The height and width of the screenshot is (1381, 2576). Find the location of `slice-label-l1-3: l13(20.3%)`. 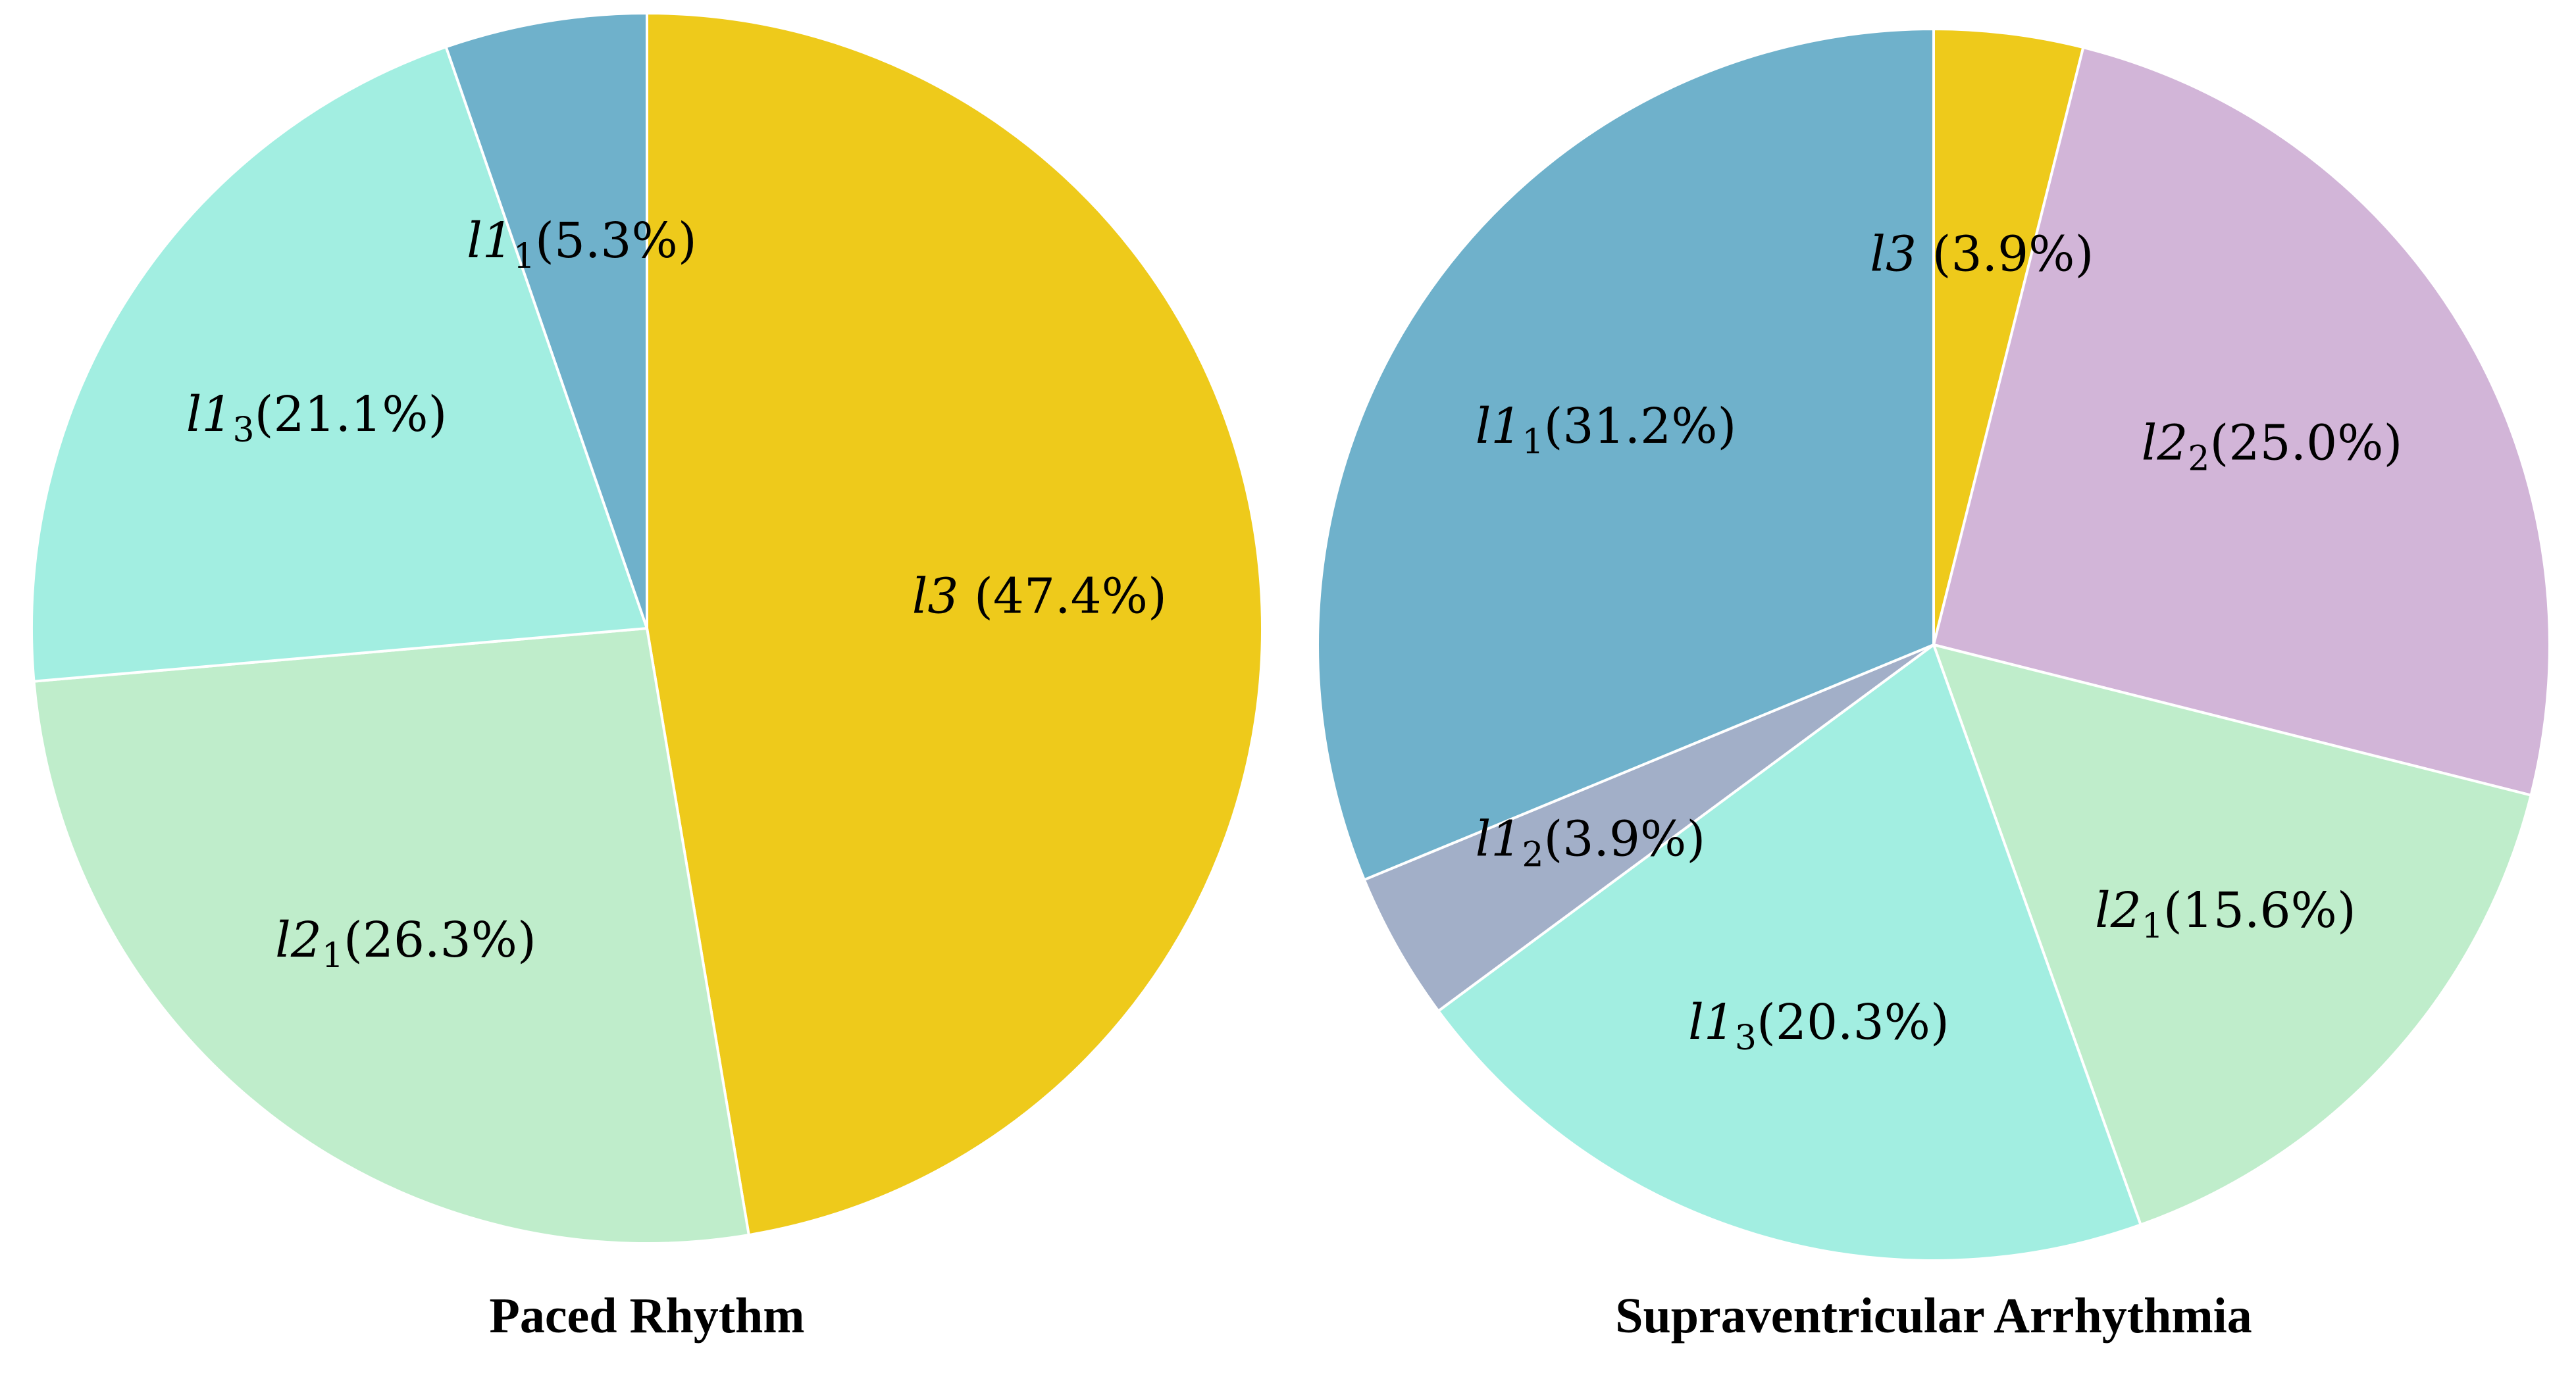

slice-label-l1-3: l13(20.3%) is located at coordinates (1818, 1026).